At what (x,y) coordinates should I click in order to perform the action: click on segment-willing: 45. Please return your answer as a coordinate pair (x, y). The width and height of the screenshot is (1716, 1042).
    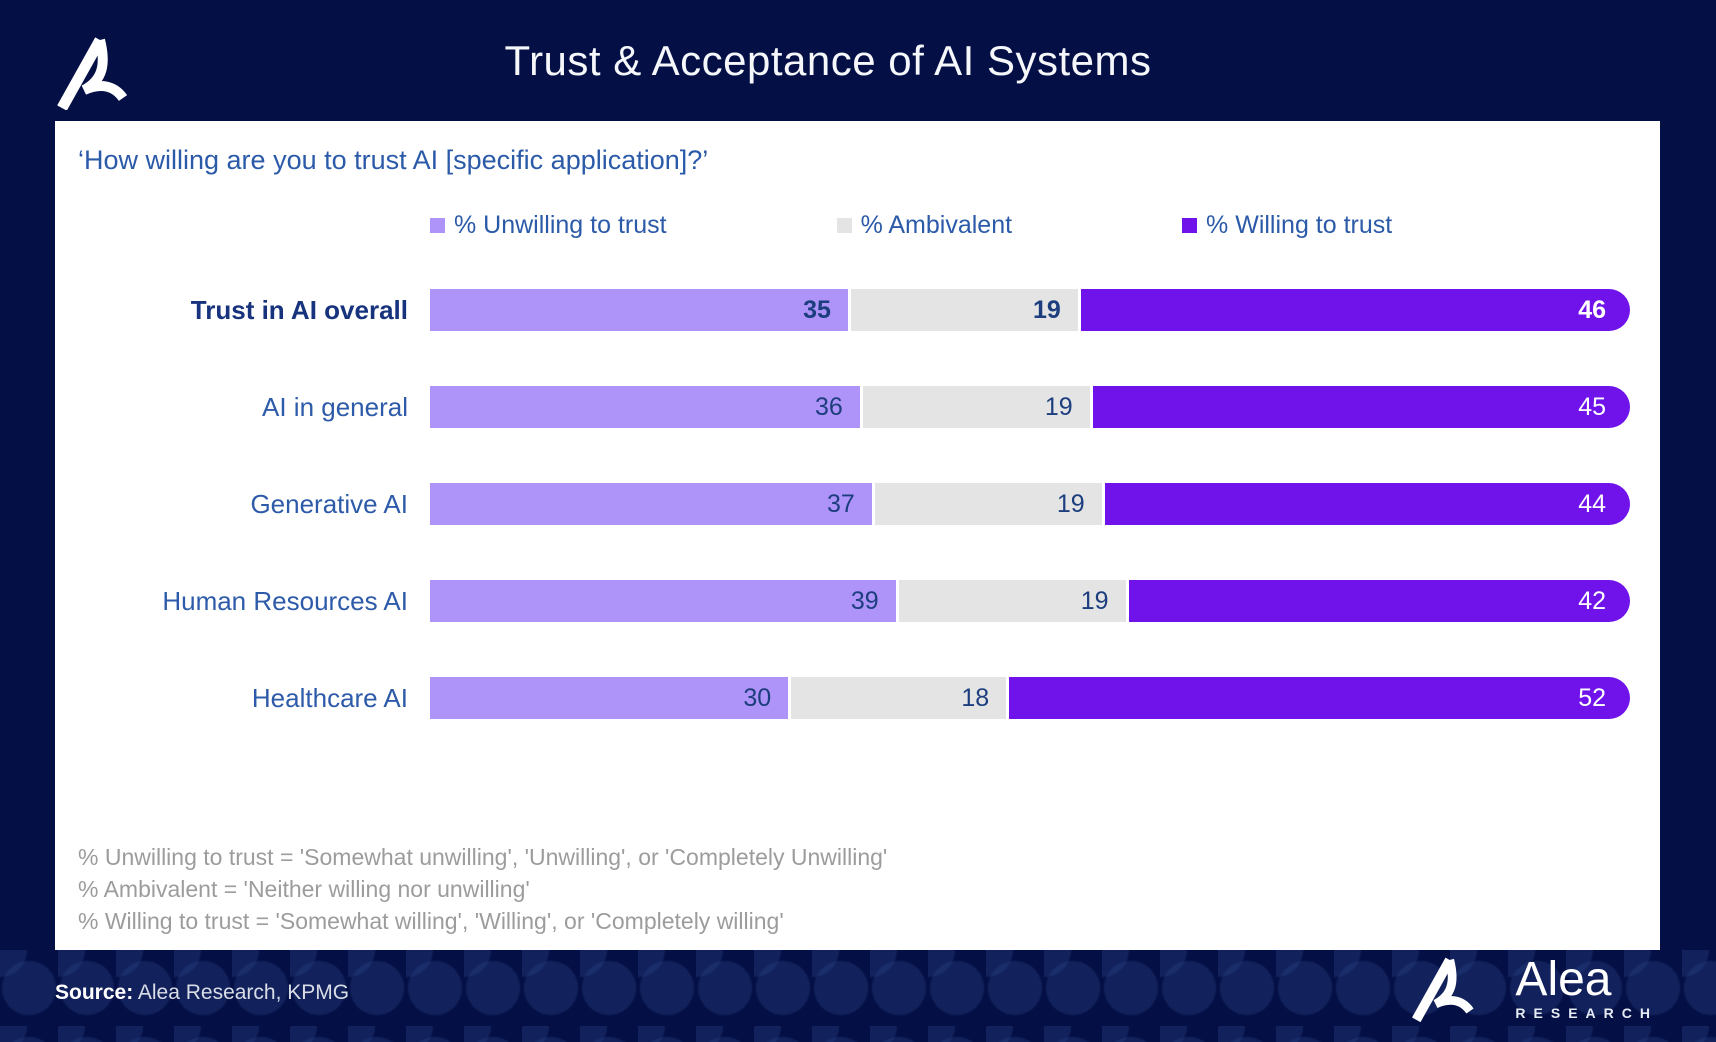
    Looking at the image, I should click on (1361, 407).